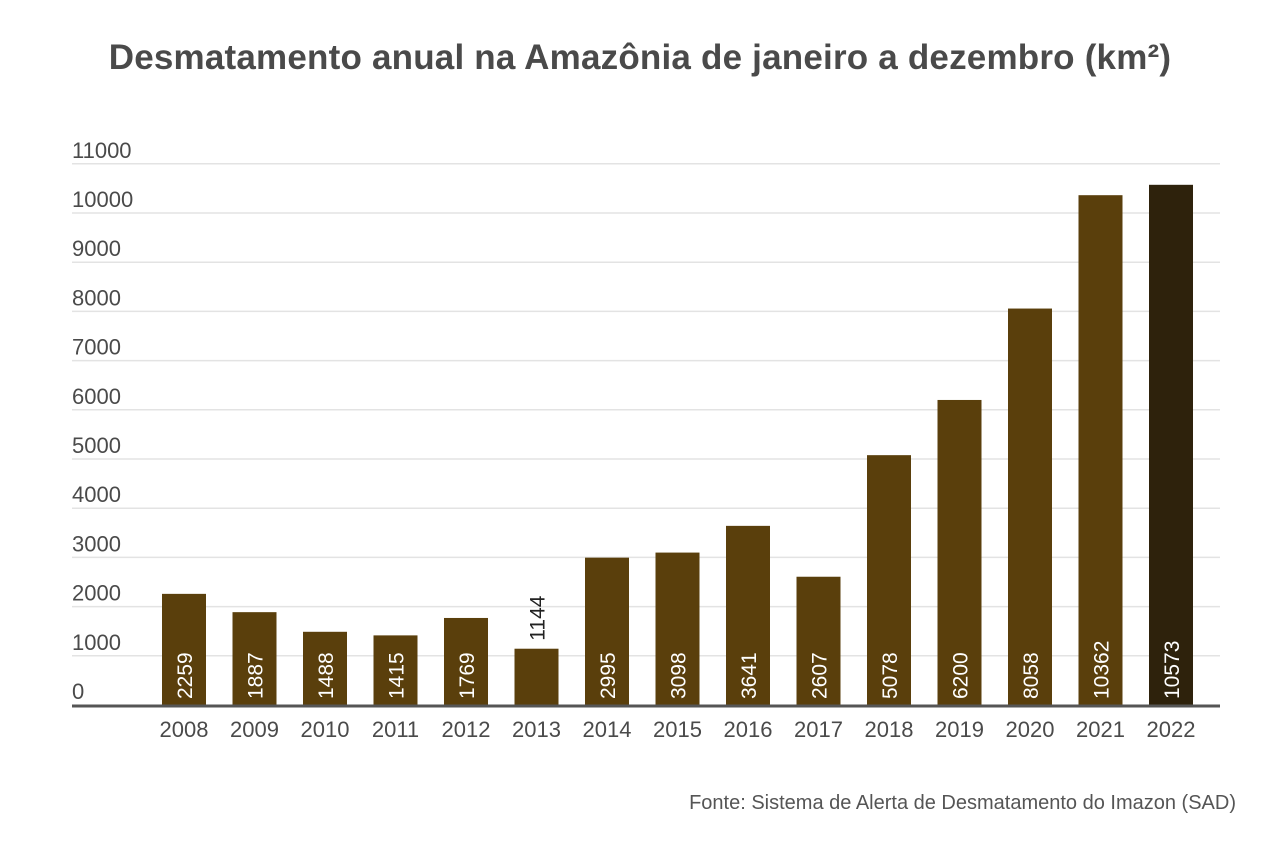  I want to click on x-tick-label: 2018, so click(889, 729).